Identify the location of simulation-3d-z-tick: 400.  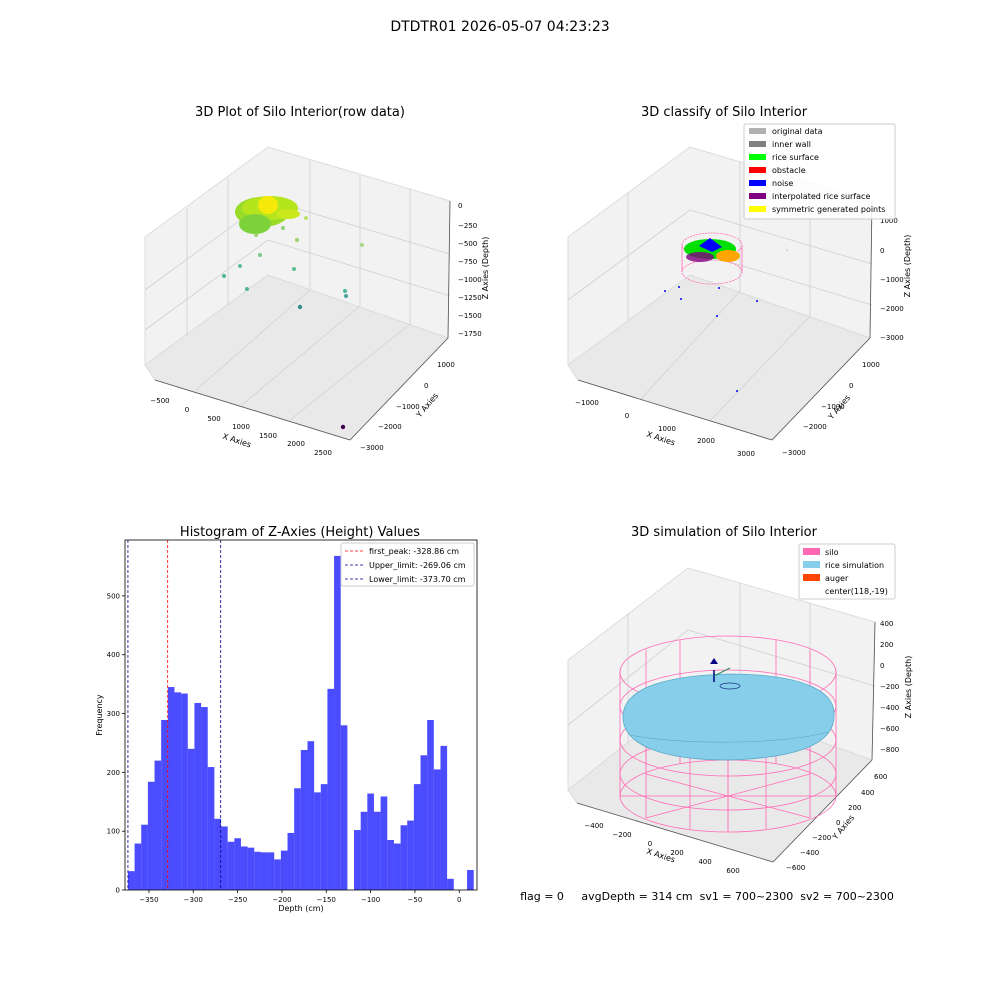
(886, 624).